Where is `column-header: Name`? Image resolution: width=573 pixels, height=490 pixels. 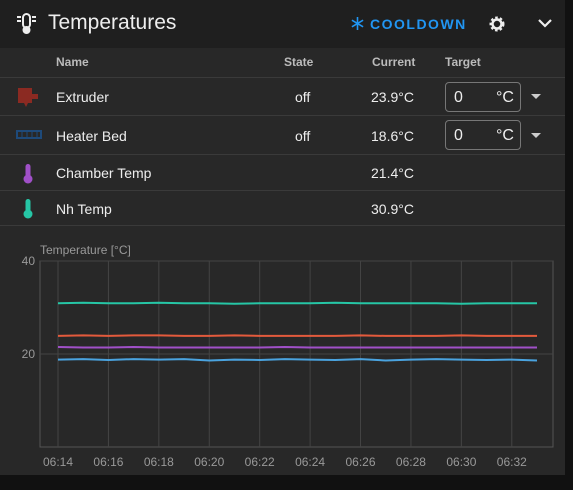 column-header: Name is located at coordinates (72, 62).